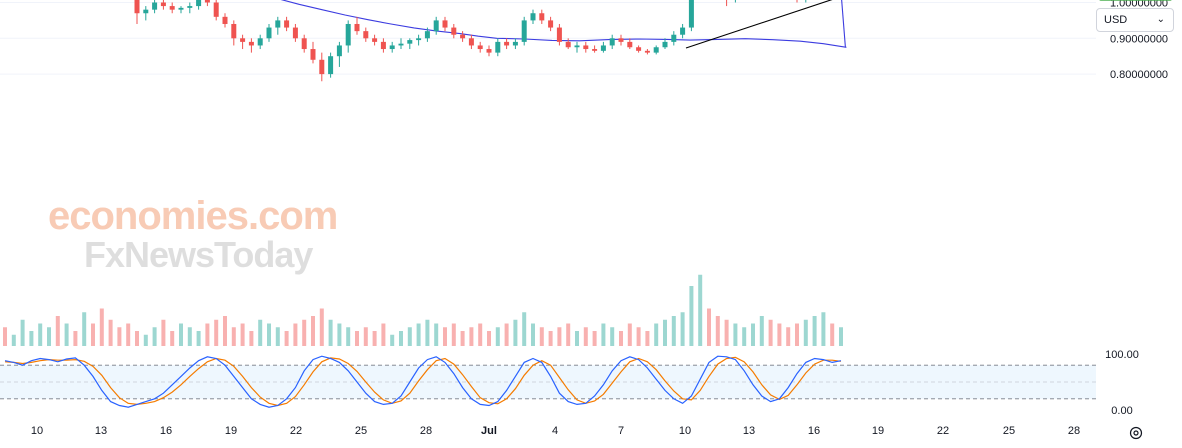 The image size is (1182, 448). I want to click on time-tick-label: 25, so click(361, 431).